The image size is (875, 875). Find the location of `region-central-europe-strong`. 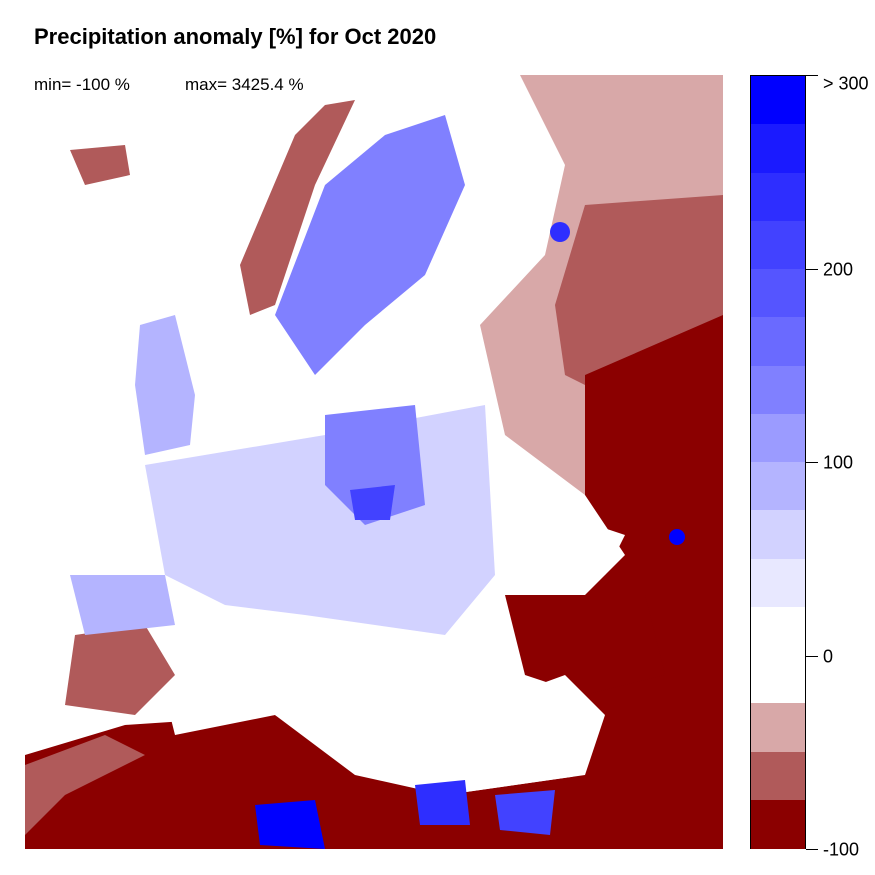

region-central-europe-strong is located at coordinates (372, 502).